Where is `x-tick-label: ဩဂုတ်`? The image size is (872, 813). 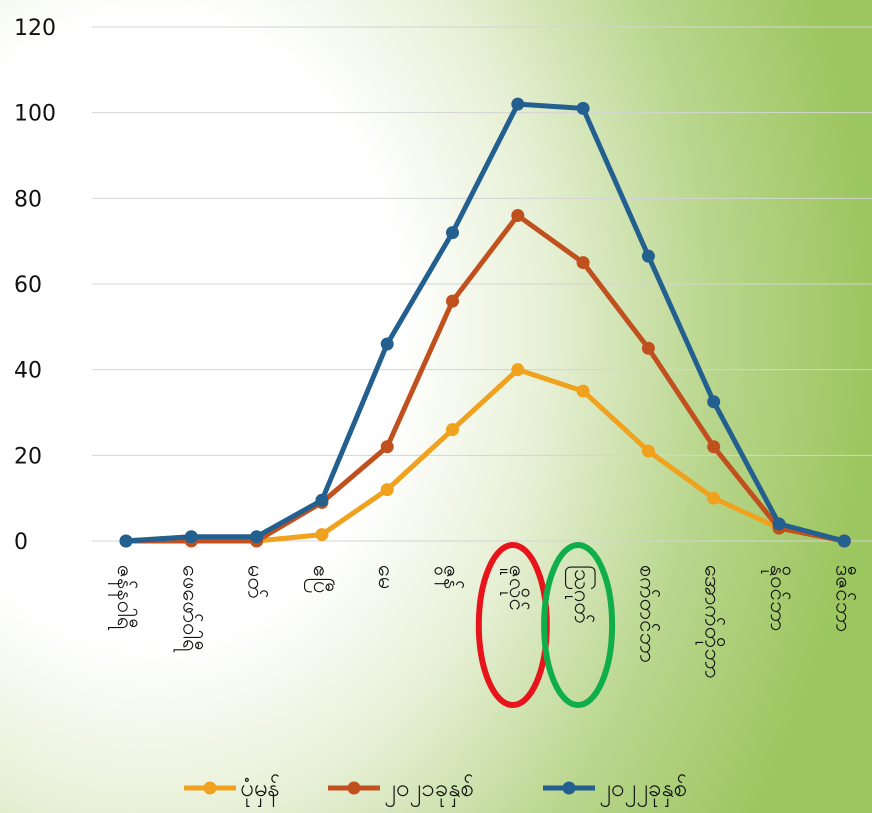 x-tick-label: ဩဂုတ် is located at coordinates (580, 594).